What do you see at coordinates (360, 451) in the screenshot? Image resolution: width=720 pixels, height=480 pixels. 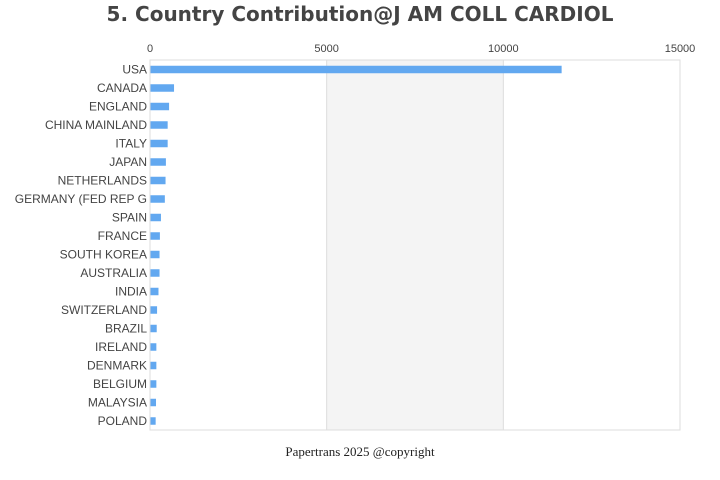 I see `footer-copyright: Papertrans 2025 @copyright` at bounding box center [360, 451].